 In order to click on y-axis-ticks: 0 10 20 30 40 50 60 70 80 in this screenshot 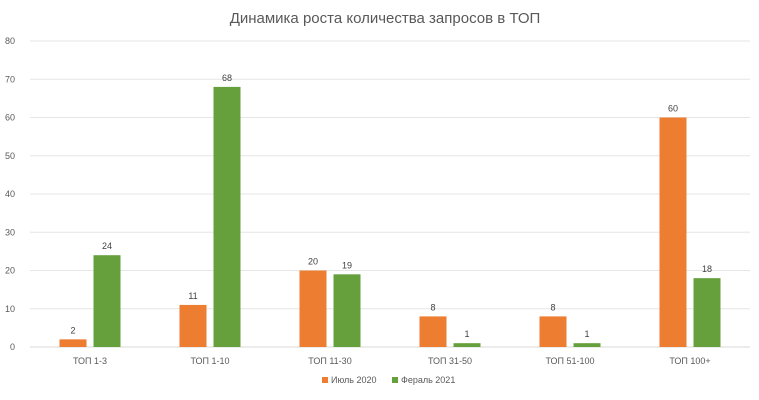, I will do `click(10, 194)`.